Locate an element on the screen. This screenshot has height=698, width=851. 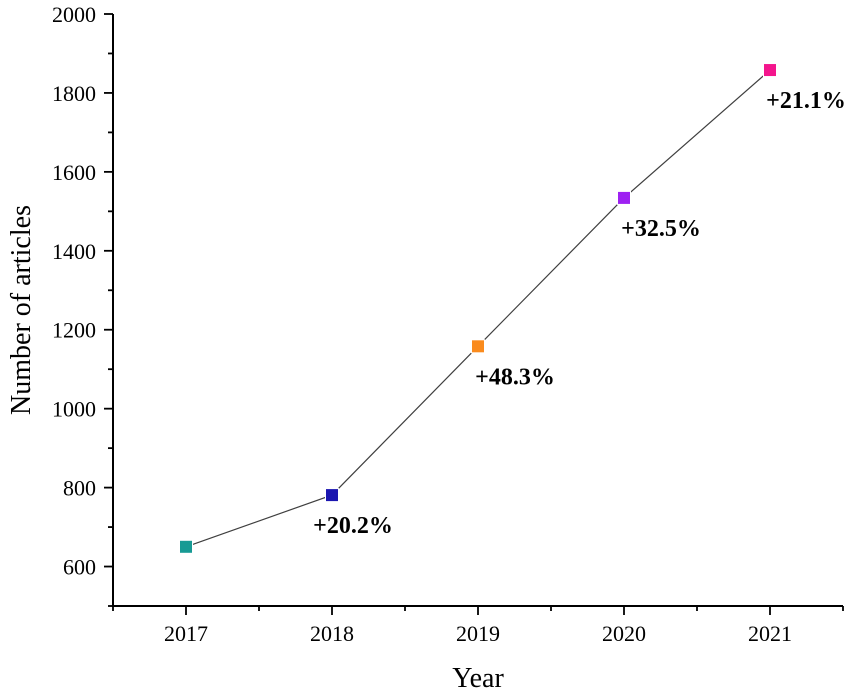
y-tick-label: 1000 is located at coordinates (74, 409).